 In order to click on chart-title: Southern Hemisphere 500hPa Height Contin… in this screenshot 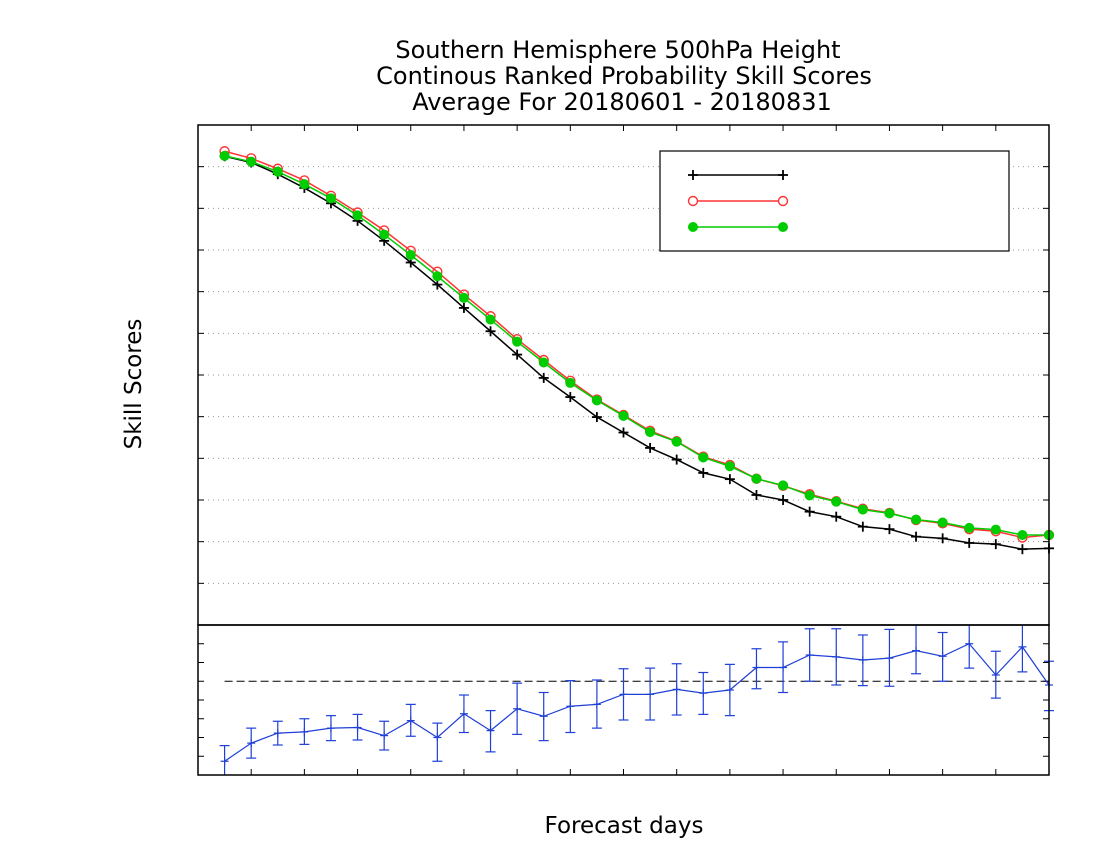, I will do `click(624, 76)`.